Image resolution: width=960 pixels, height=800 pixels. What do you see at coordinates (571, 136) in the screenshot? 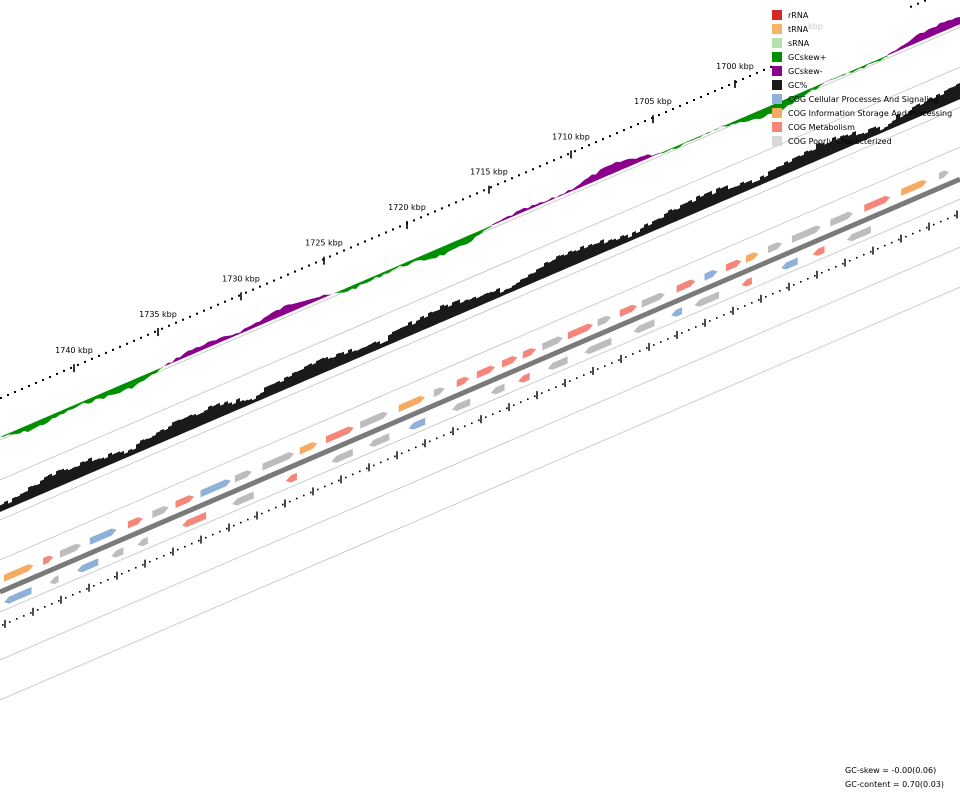
I see `scale-tick-label: 1710 kbp` at bounding box center [571, 136].